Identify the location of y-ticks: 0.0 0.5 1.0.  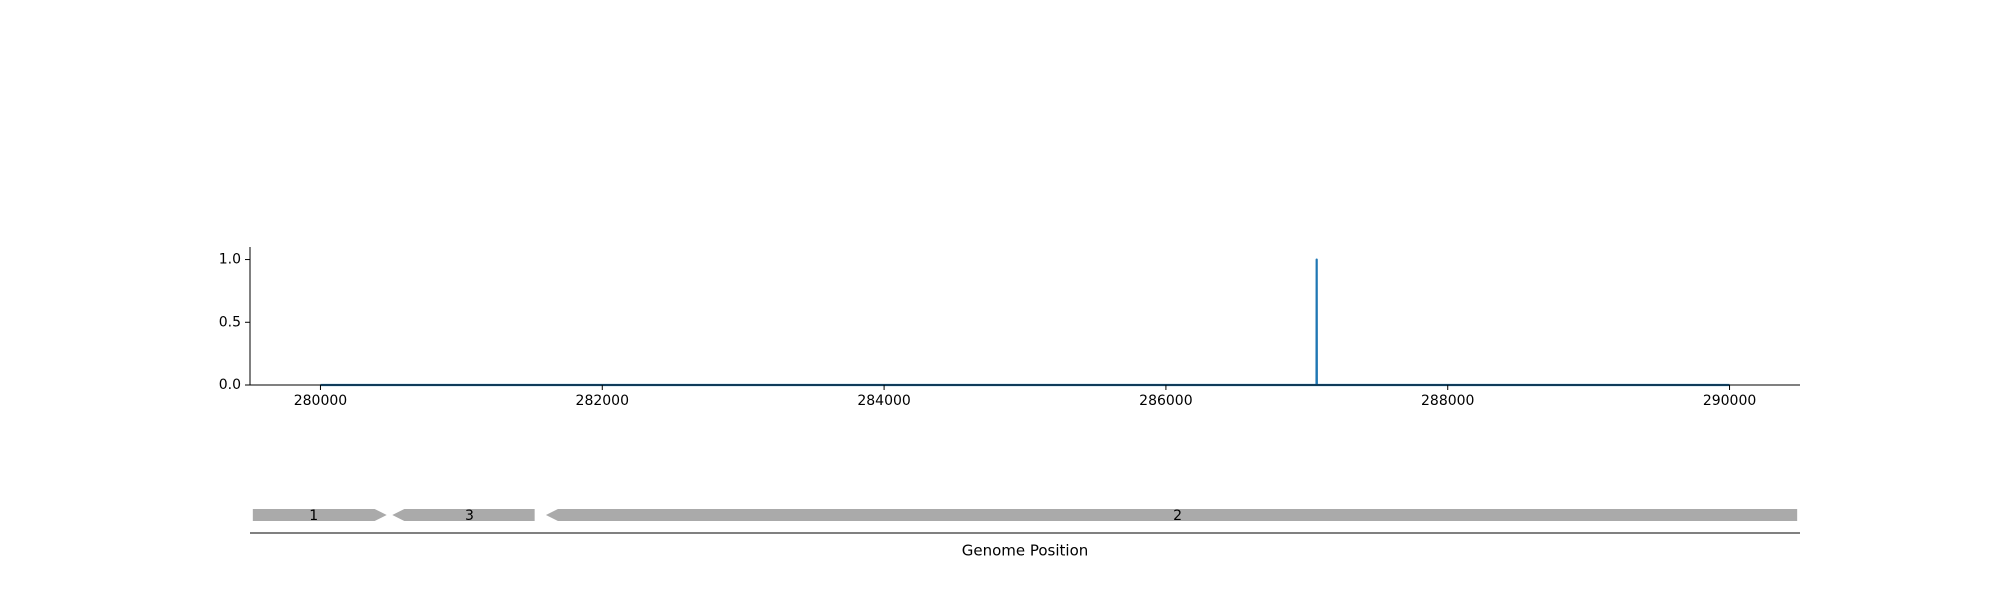
(234, 322).